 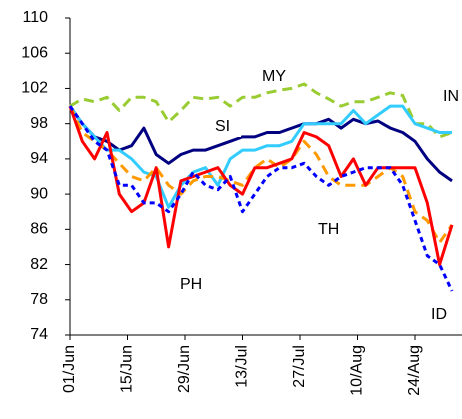 I want to click on y-tick-label: 82, so click(x=39, y=264).